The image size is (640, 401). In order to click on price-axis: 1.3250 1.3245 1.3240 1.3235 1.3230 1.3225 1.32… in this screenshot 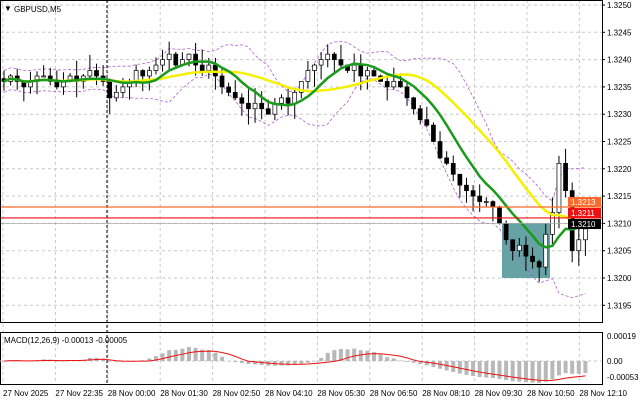, I will do `click(617, 155)`.